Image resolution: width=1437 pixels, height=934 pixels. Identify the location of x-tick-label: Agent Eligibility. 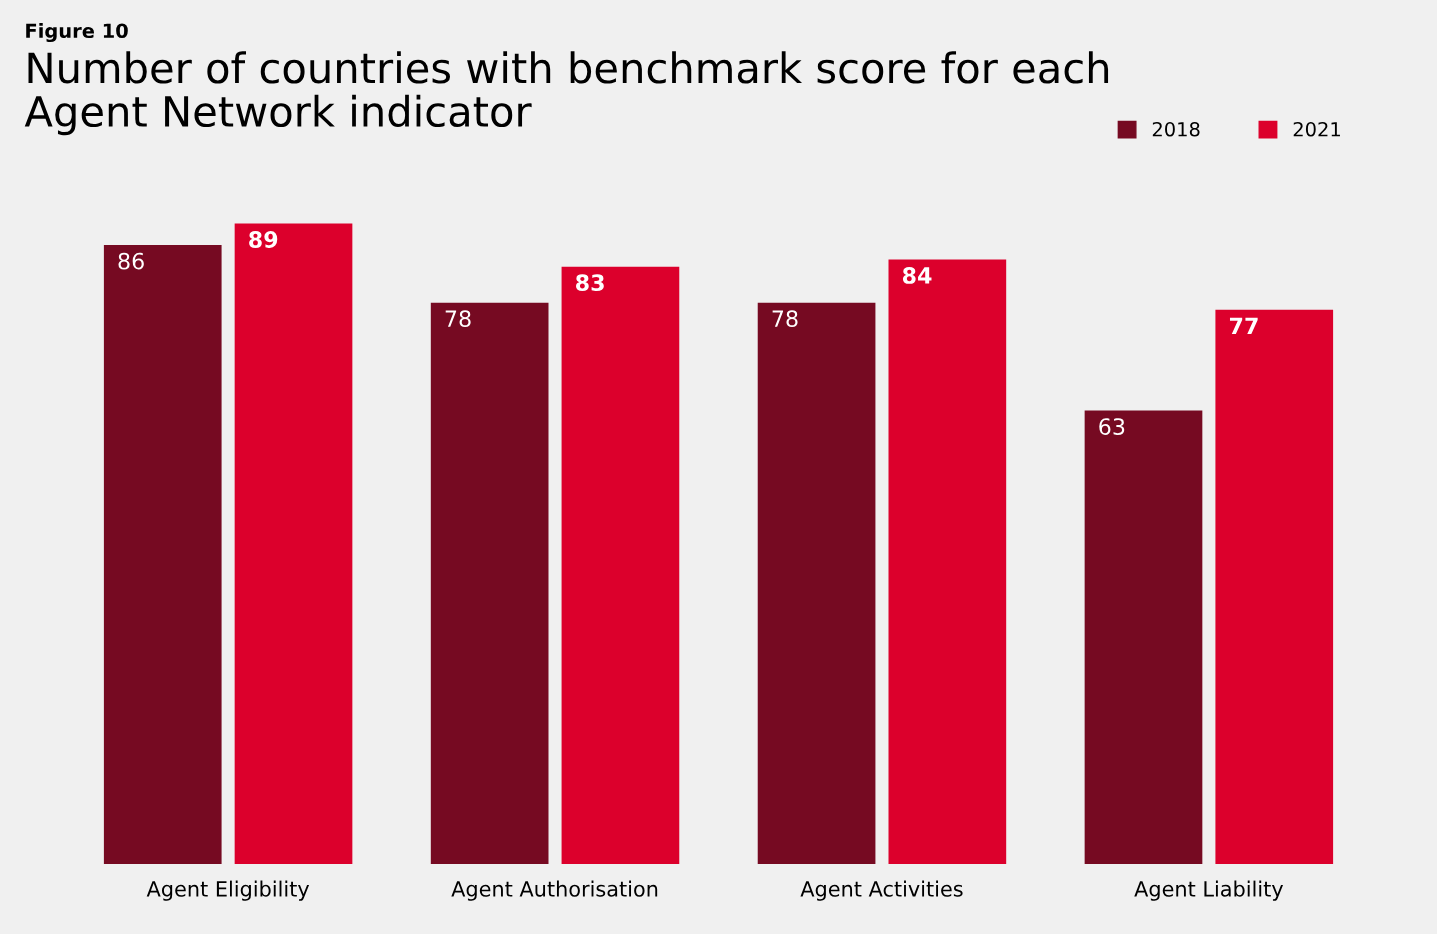
(228, 890).